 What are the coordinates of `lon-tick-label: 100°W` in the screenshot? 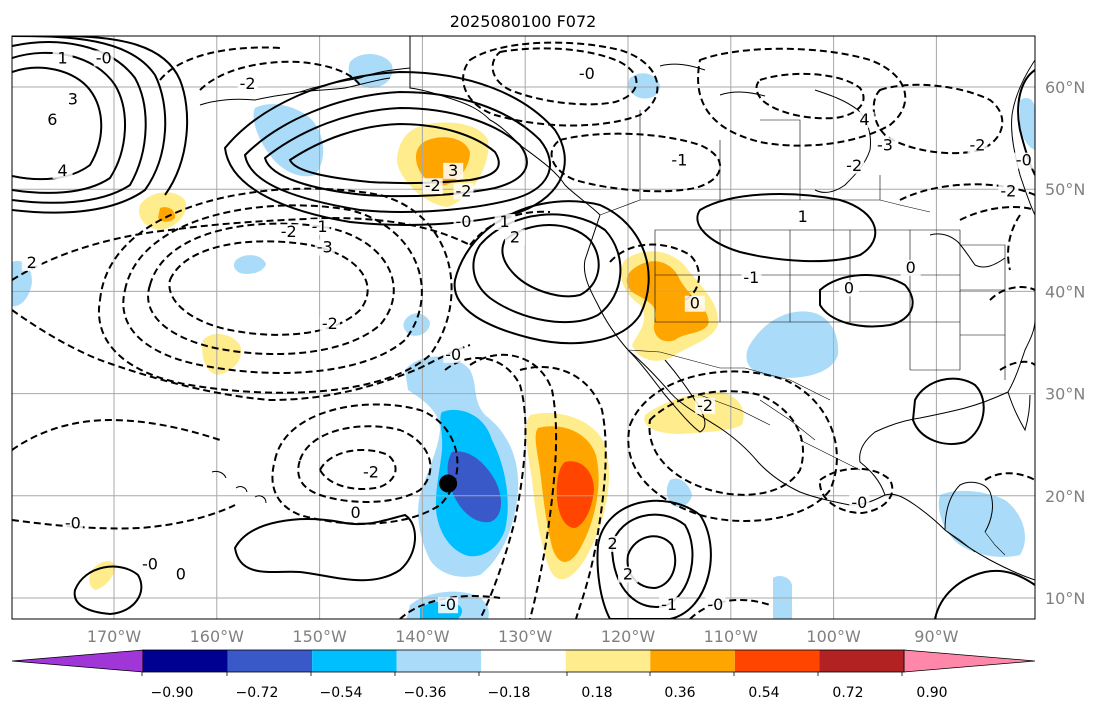 It's located at (833, 636).